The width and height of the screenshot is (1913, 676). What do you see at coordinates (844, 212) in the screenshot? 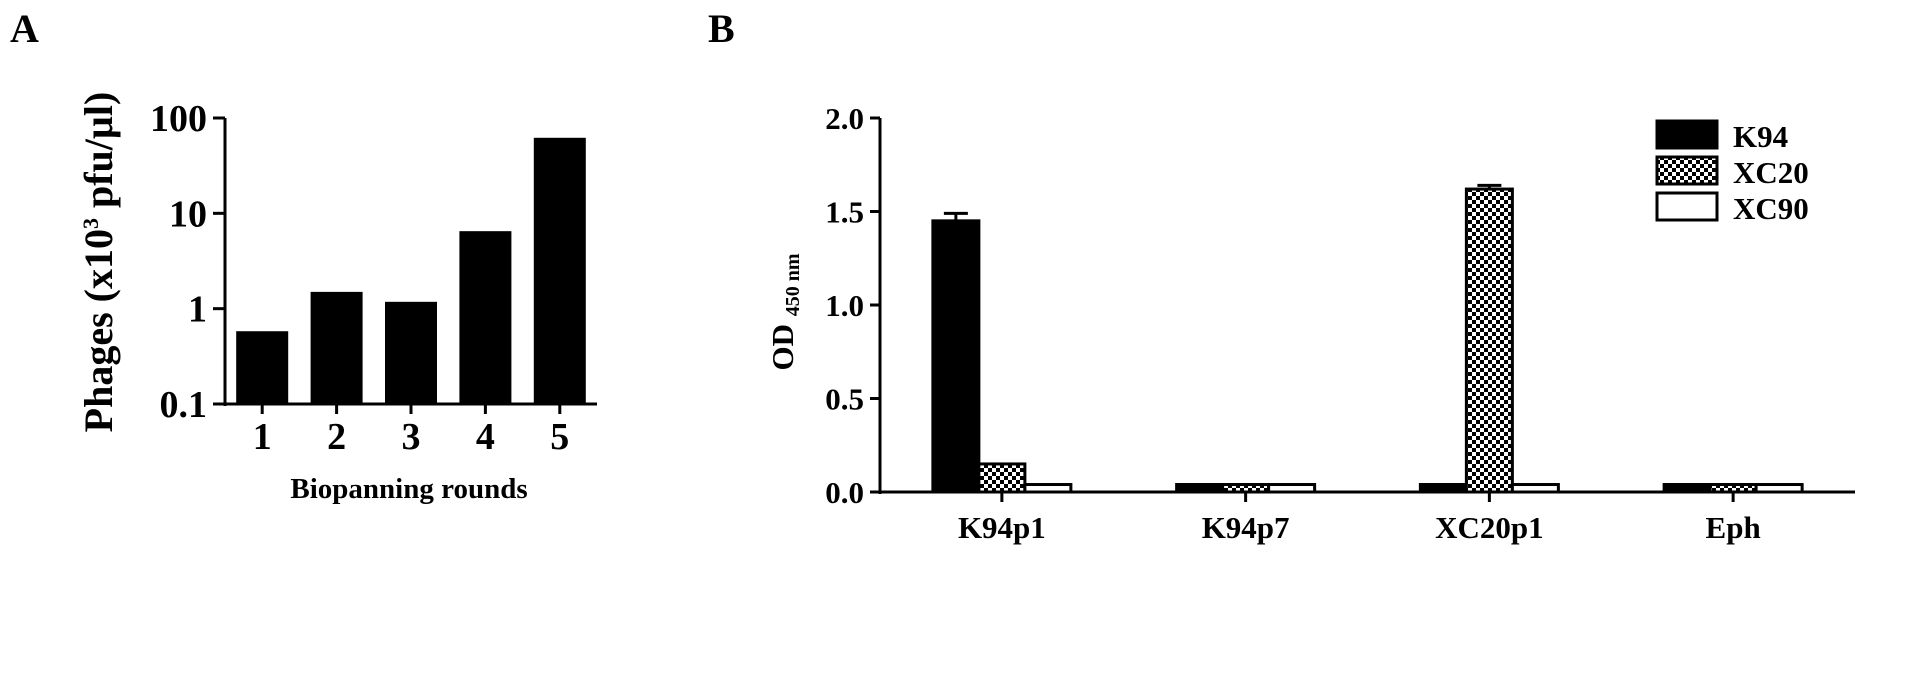
I see `panel-b-y-tick-label: 1.5` at bounding box center [844, 212].